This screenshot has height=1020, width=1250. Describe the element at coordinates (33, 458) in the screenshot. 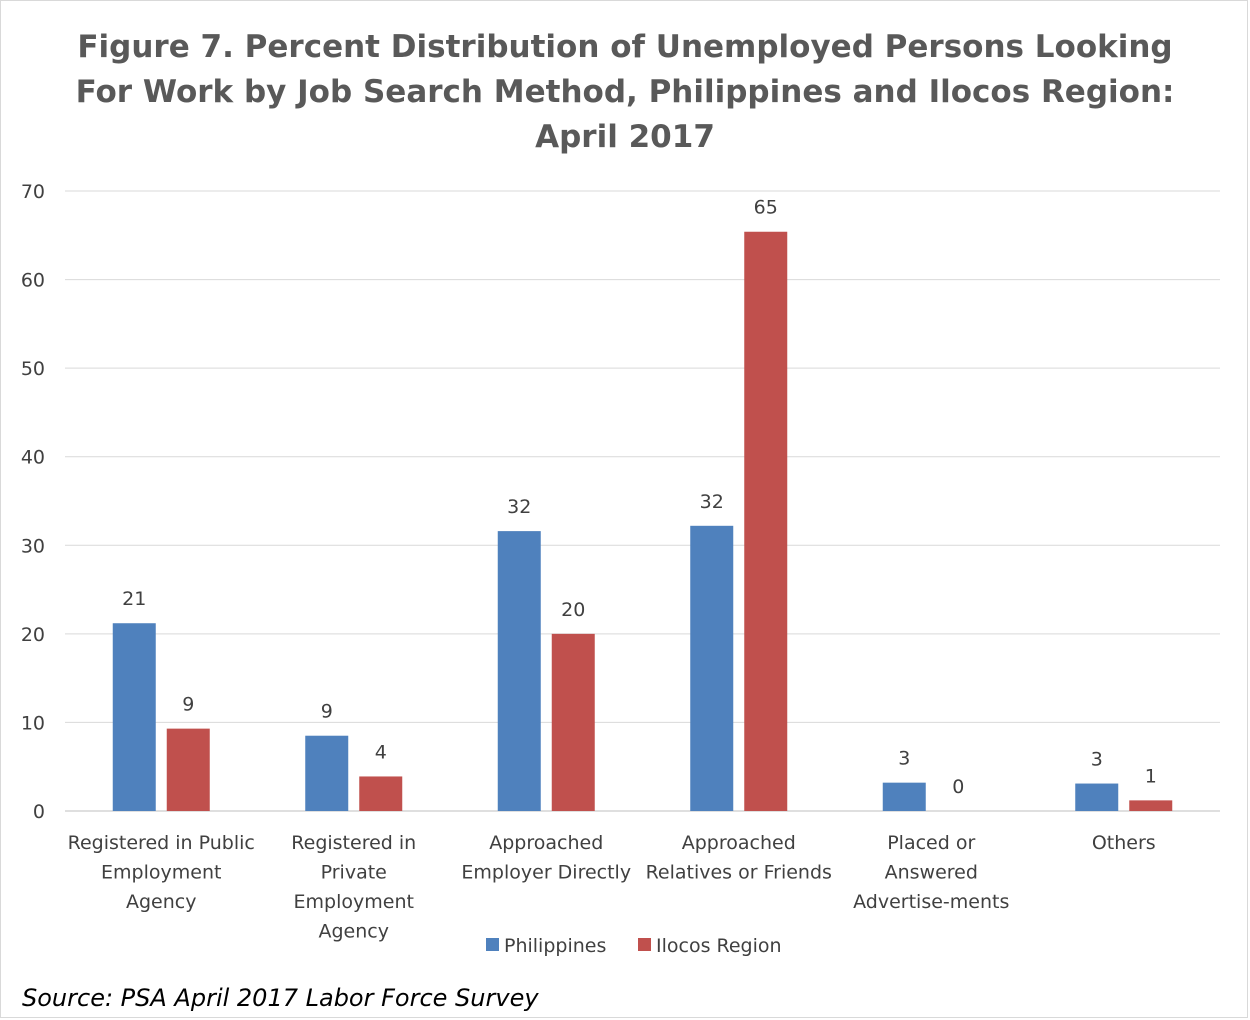

I see `y-tick-label: 40` at that location.